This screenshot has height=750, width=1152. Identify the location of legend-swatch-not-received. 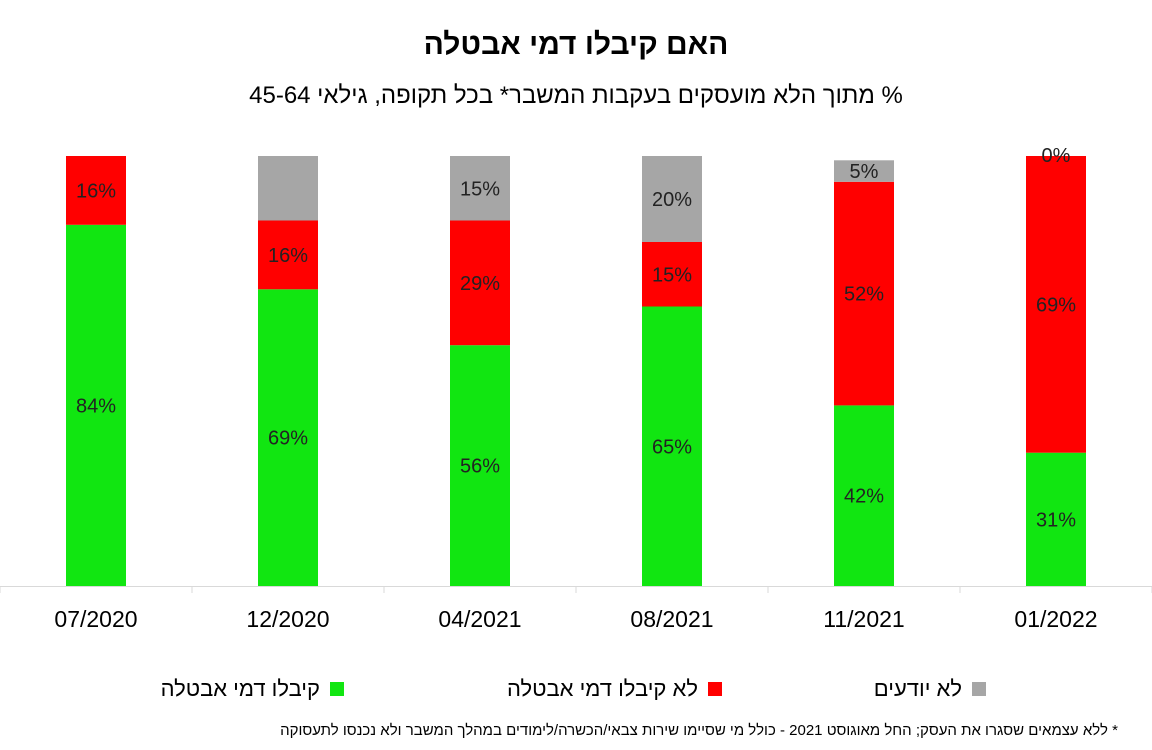
(715, 689).